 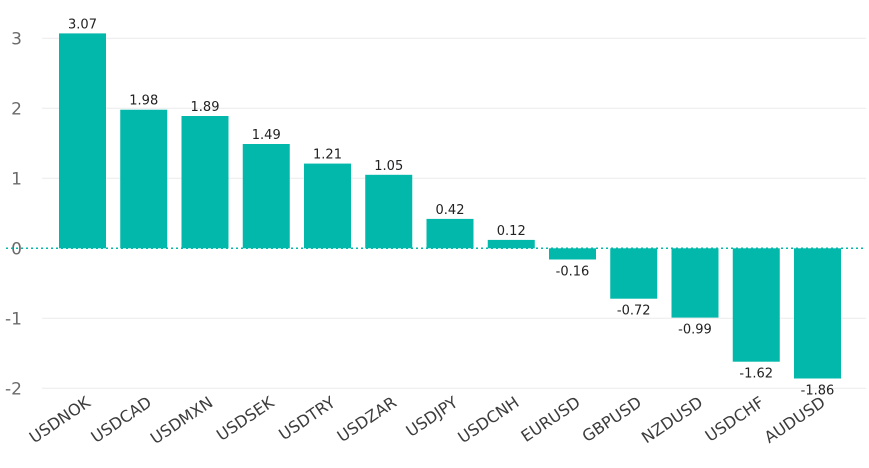 What do you see at coordinates (205, 182) in the screenshot?
I see `bar-usdmxn` at bounding box center [205, 182].